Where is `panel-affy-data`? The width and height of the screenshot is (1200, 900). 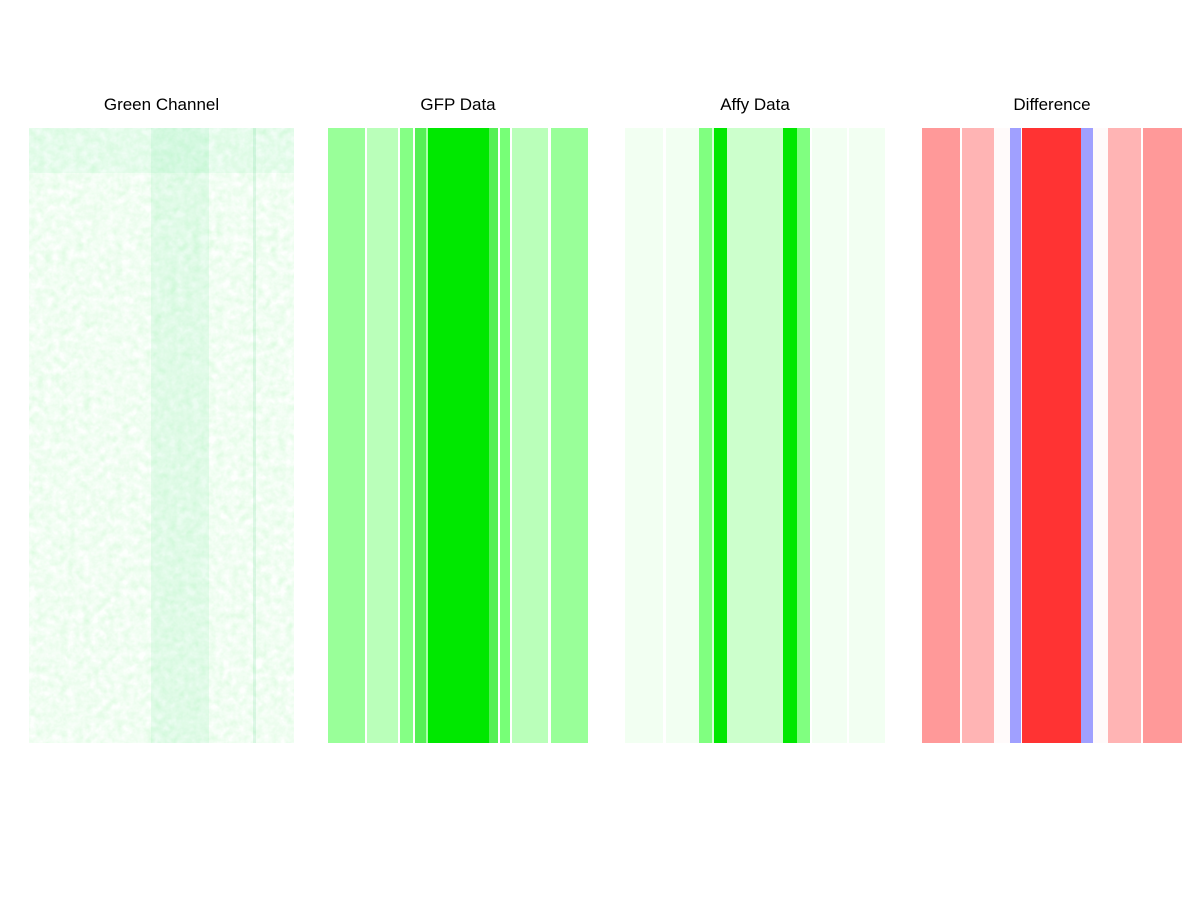 panel-affy-data is located at coordinates (755, 435).